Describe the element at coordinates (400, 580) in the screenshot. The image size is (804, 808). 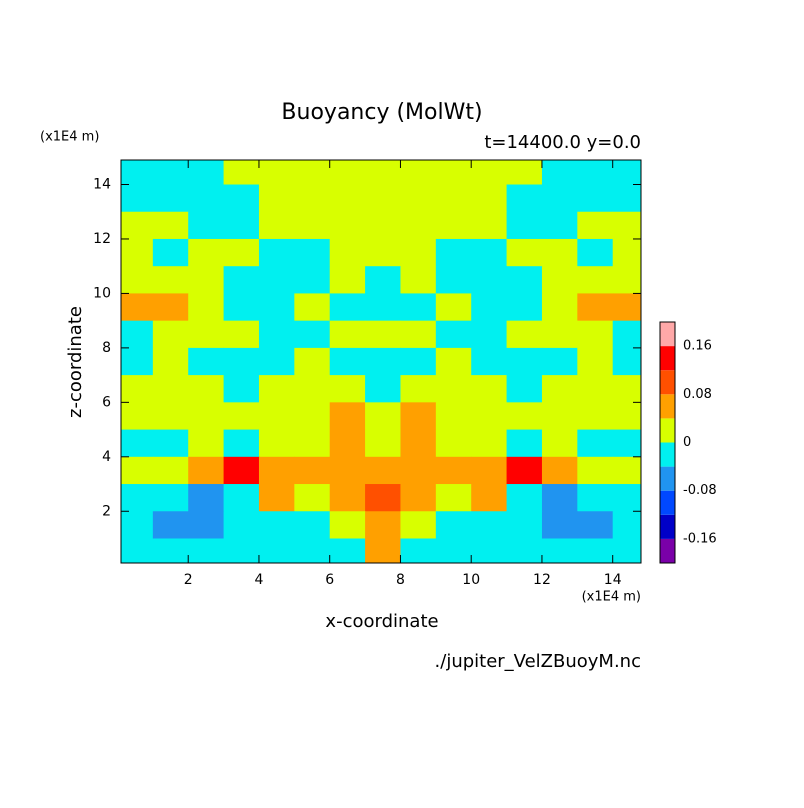
I see `x-tick-label: 8` at that location.